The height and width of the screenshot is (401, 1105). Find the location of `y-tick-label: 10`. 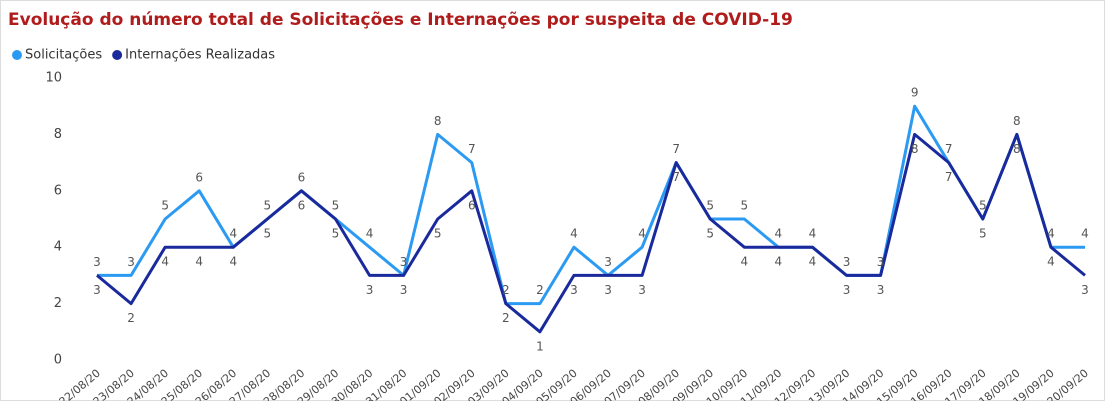

y-tick-label: 10 is located at coordinates (53, 78).